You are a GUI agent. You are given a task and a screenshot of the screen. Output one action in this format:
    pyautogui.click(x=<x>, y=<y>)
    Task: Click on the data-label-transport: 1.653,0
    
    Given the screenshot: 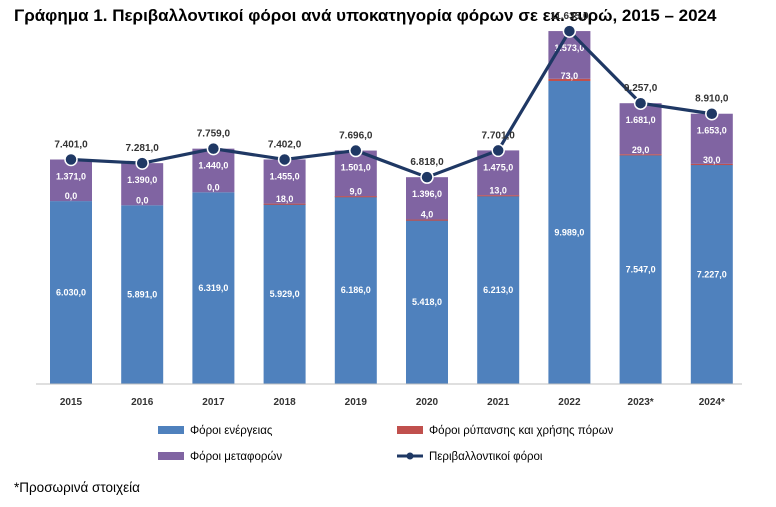 What is the action you would take?
    pyautogui.click(x=712, y=131)
    